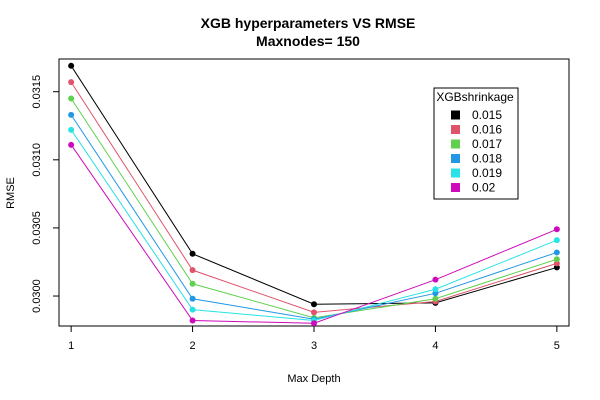  What do you see at coordinates (487, 173) in the screenshot?
I see `legend-label: 0.019` at bounding box center [487, 173].